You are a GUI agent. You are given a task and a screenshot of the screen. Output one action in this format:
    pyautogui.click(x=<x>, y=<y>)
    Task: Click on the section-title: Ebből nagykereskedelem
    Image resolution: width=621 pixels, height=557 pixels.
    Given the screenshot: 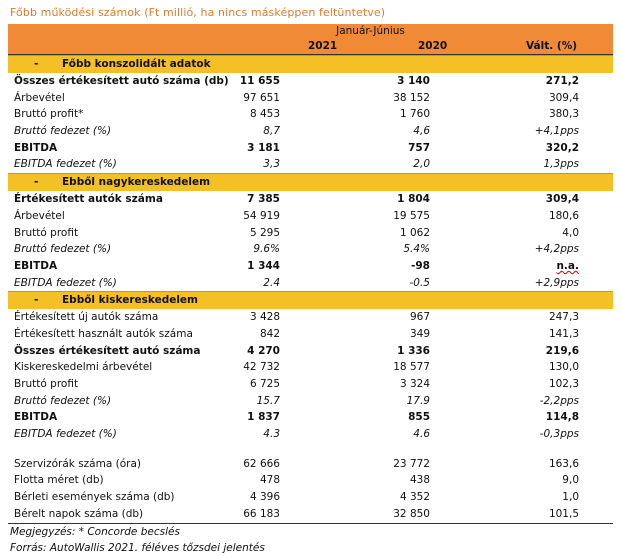 What is the action you would take?
    pyautogui.click(x=136, y=182)
    